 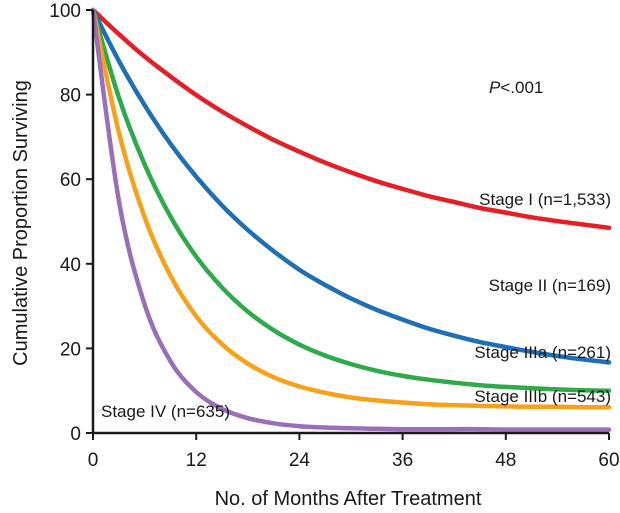 I want to click on p-value-prefix: P, so click(x=495, y=87).